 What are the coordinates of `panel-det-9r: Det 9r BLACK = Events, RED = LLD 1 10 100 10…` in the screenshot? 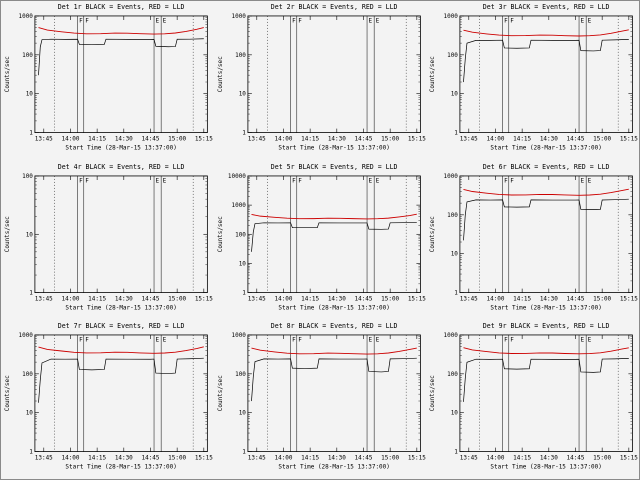 It's located at (532, 399).